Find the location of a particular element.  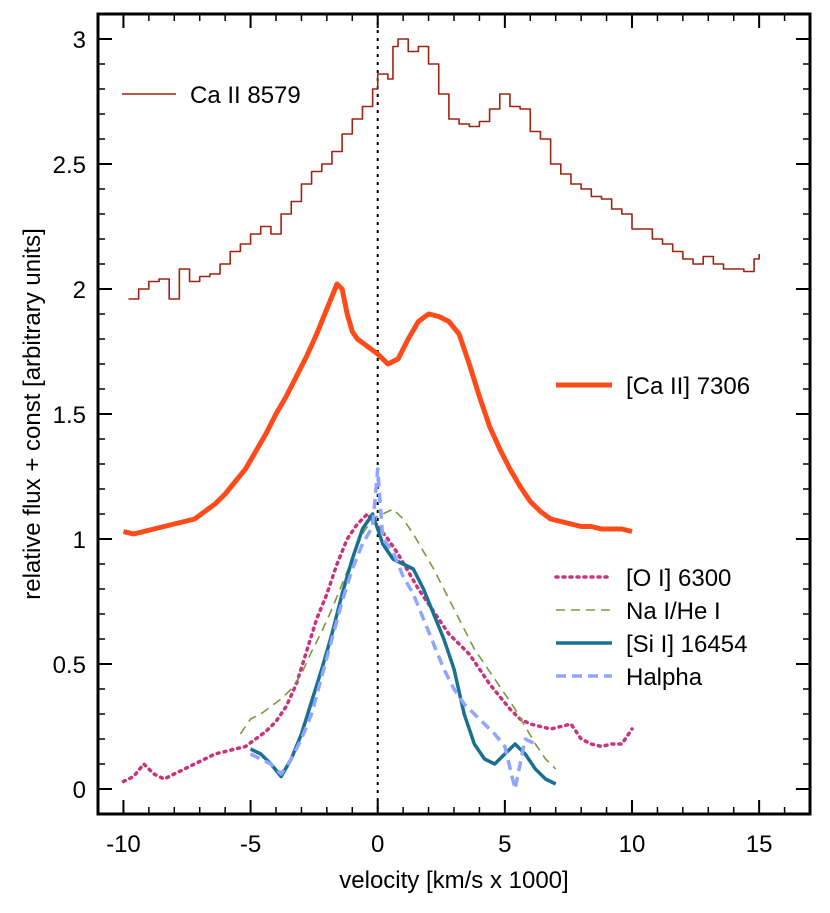

x-tick-label: -5 is located at coordinates (250, 844).